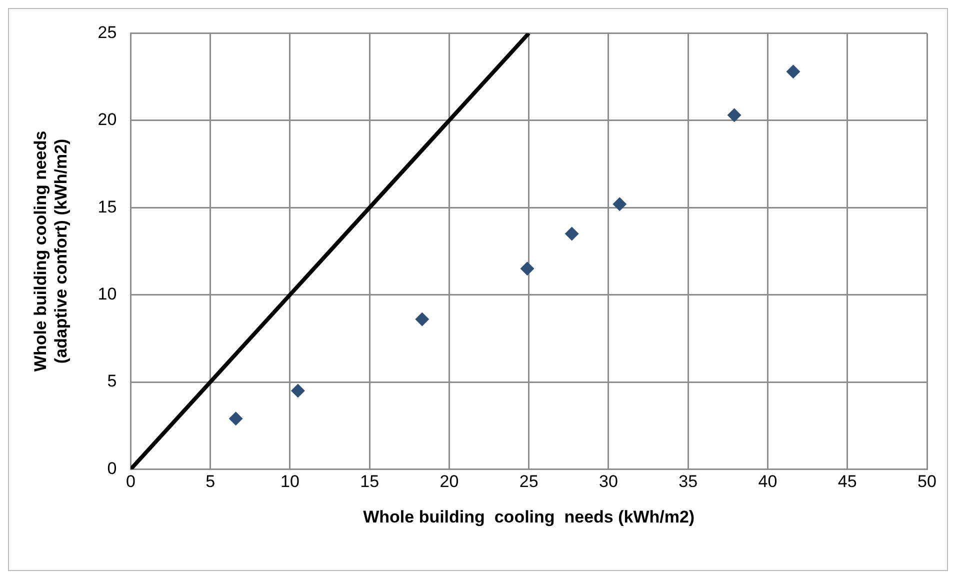 The width and height of the screenshot is (956, 579). What do you see at coordinates (688, 482) in the screenshot?
I see `x-tick-label: 35` at bounding box center [688, 482].